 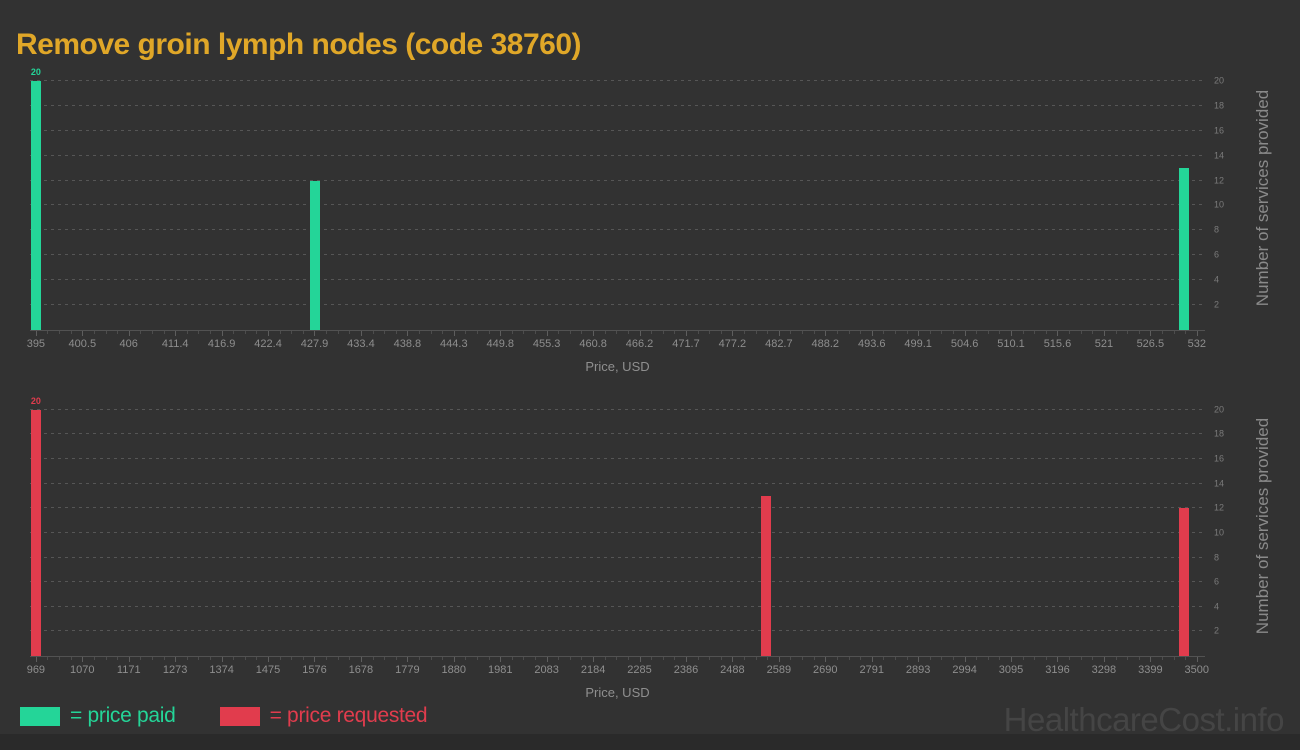 What do you see at coordinates (593, 670) in the screenshot?
I see `x-tick-label: 2184` at bounding box center [593, 670].